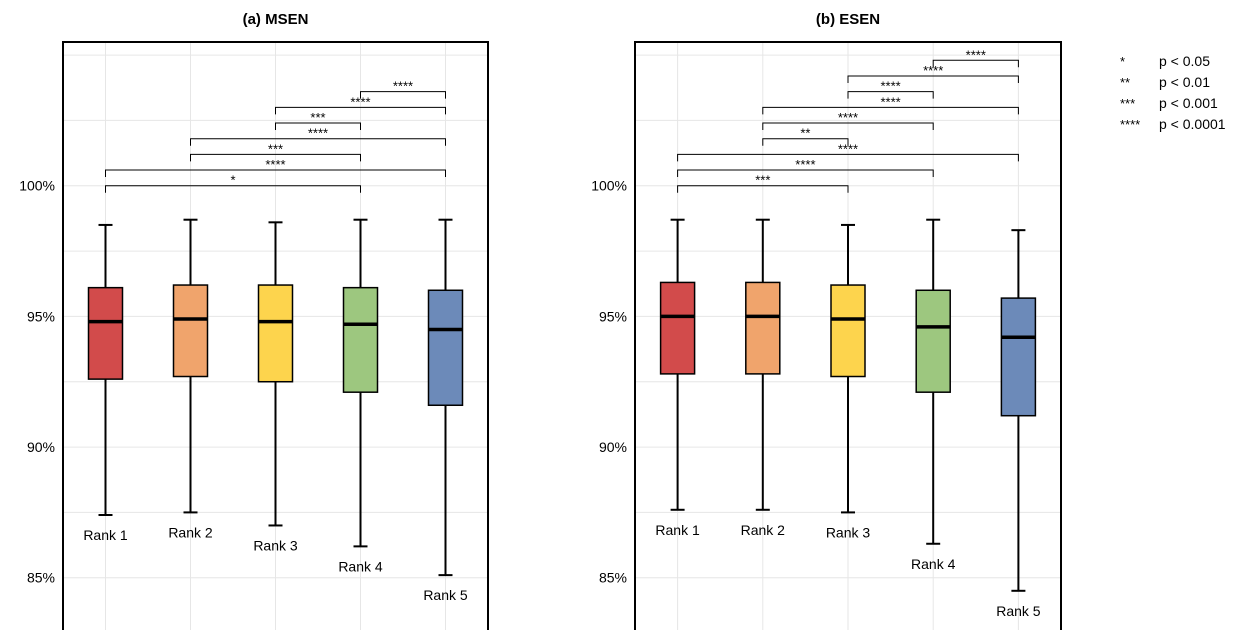 Image resolution: width=1244 pixels, height=630 pixels. What do you see at coordinates (1184, 61) in the screenshot?
I see `legend-text: p < 0.05` at bounding box center [1184, 61].